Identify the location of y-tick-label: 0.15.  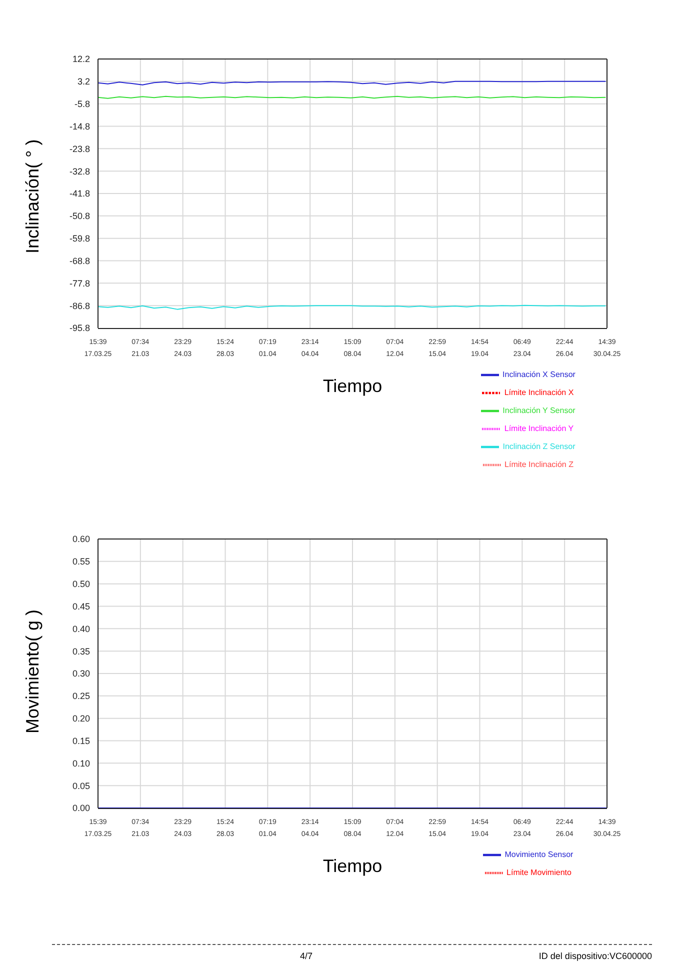
(81, 741).